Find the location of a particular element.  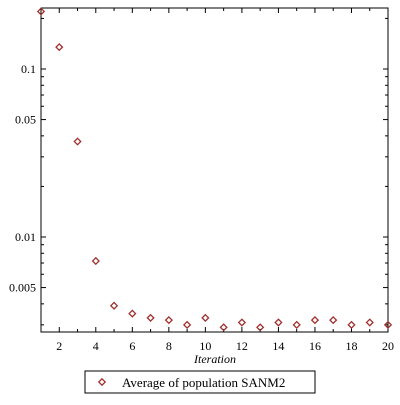

x-tick-label: 18 is located at coordinates (351, 346).